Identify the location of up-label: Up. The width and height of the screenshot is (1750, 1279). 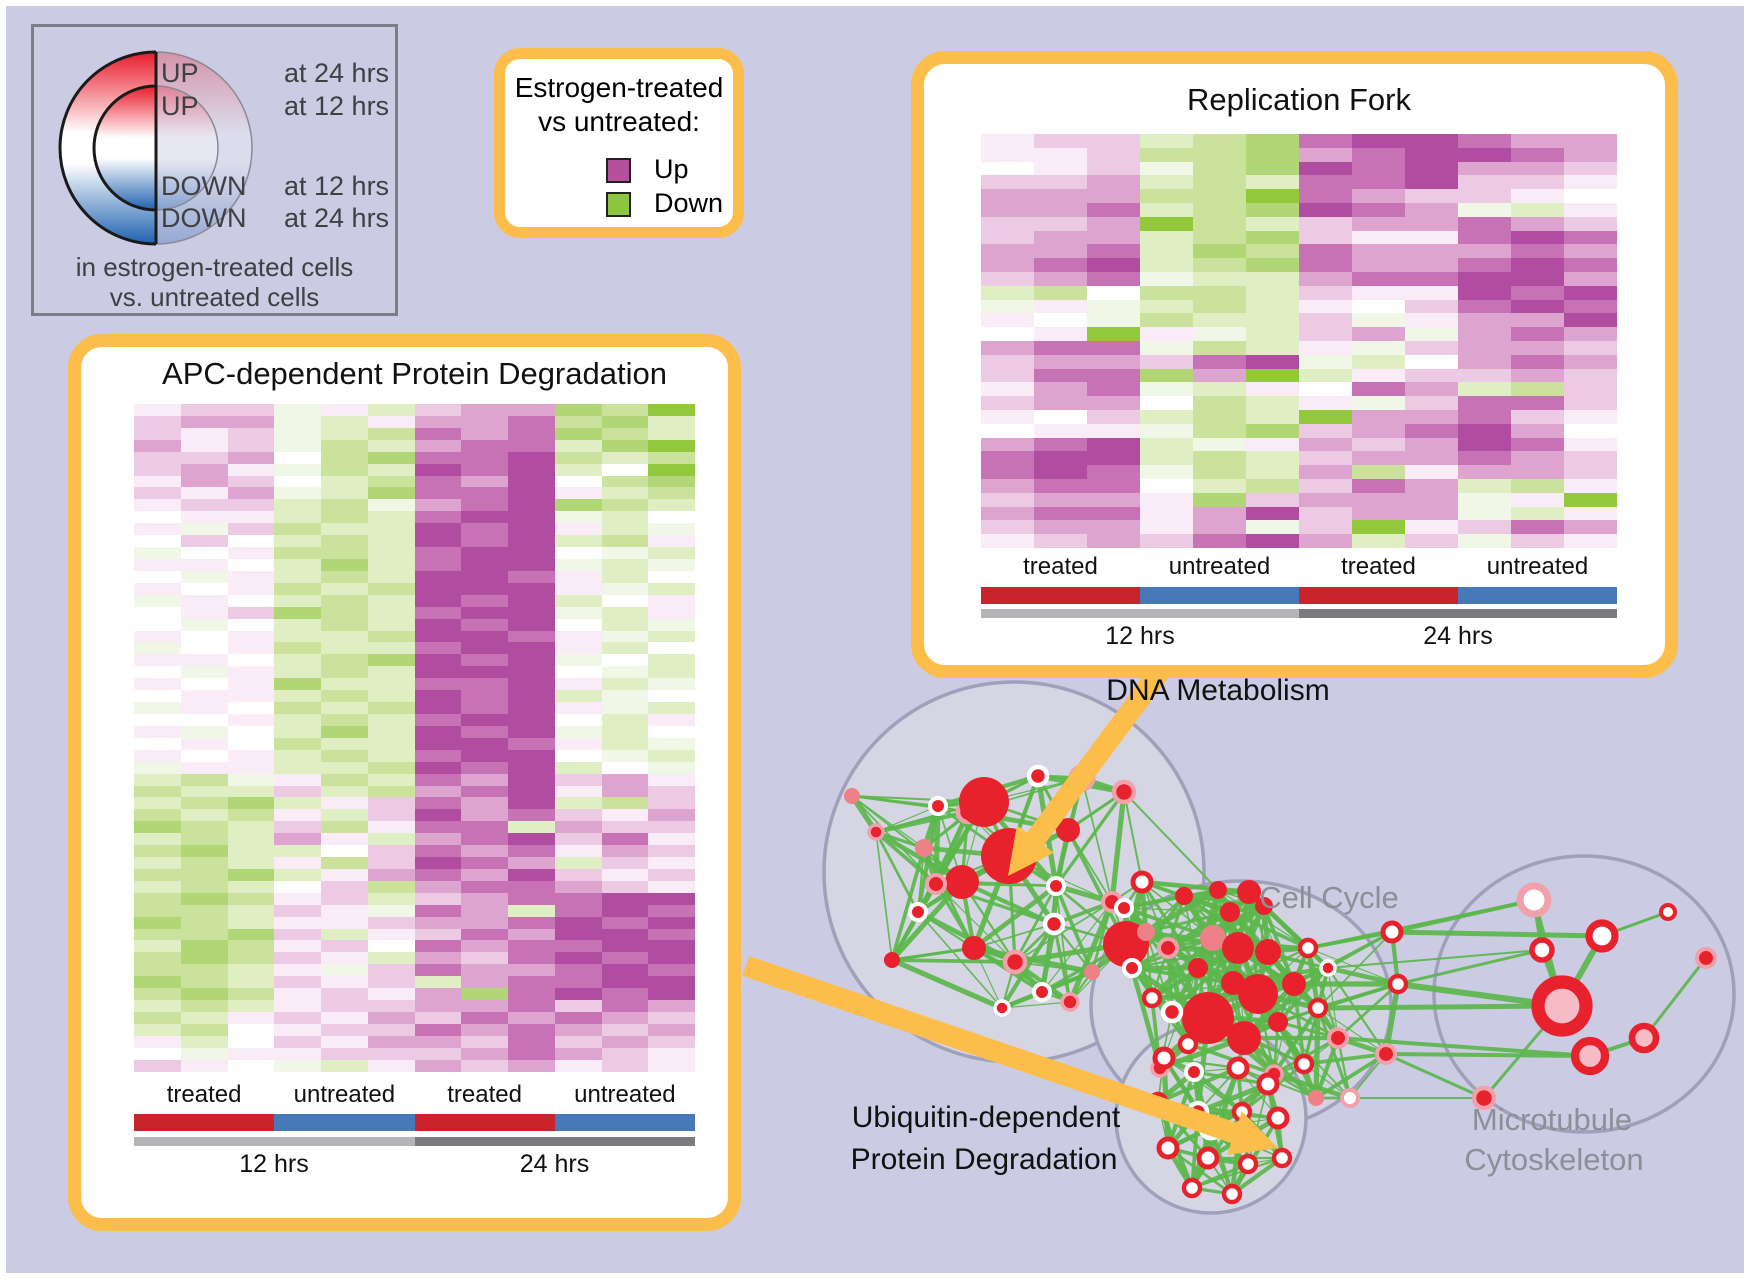
(671, 169).